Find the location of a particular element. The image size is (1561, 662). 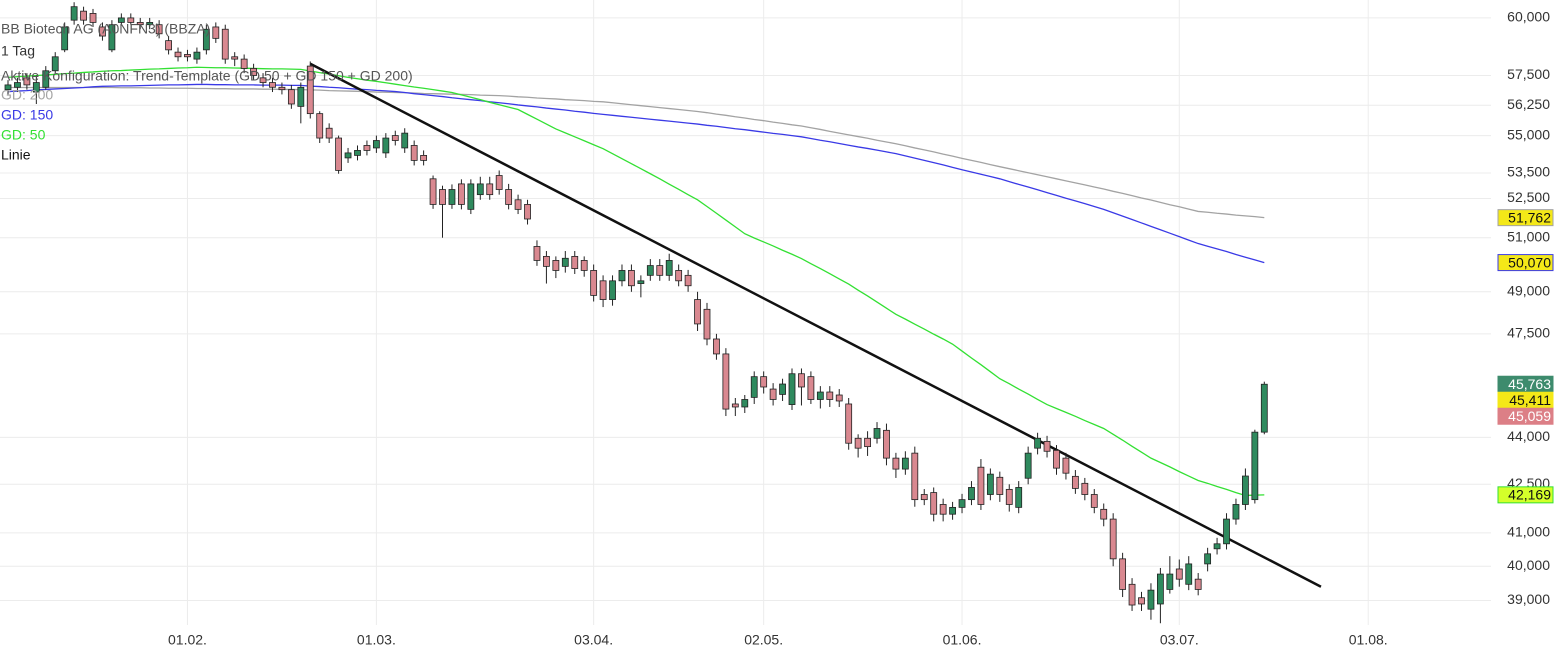

y-tick-label: 47,500 is located at coordinates (1528, 333).